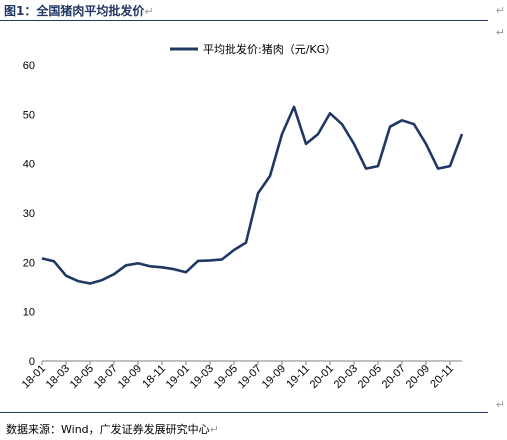 The height and width of the screenshot is (440, 507). Describe the element at coordinates (58, 377) in the screenshot. I see `x-tick-label: 18-03` at that location.